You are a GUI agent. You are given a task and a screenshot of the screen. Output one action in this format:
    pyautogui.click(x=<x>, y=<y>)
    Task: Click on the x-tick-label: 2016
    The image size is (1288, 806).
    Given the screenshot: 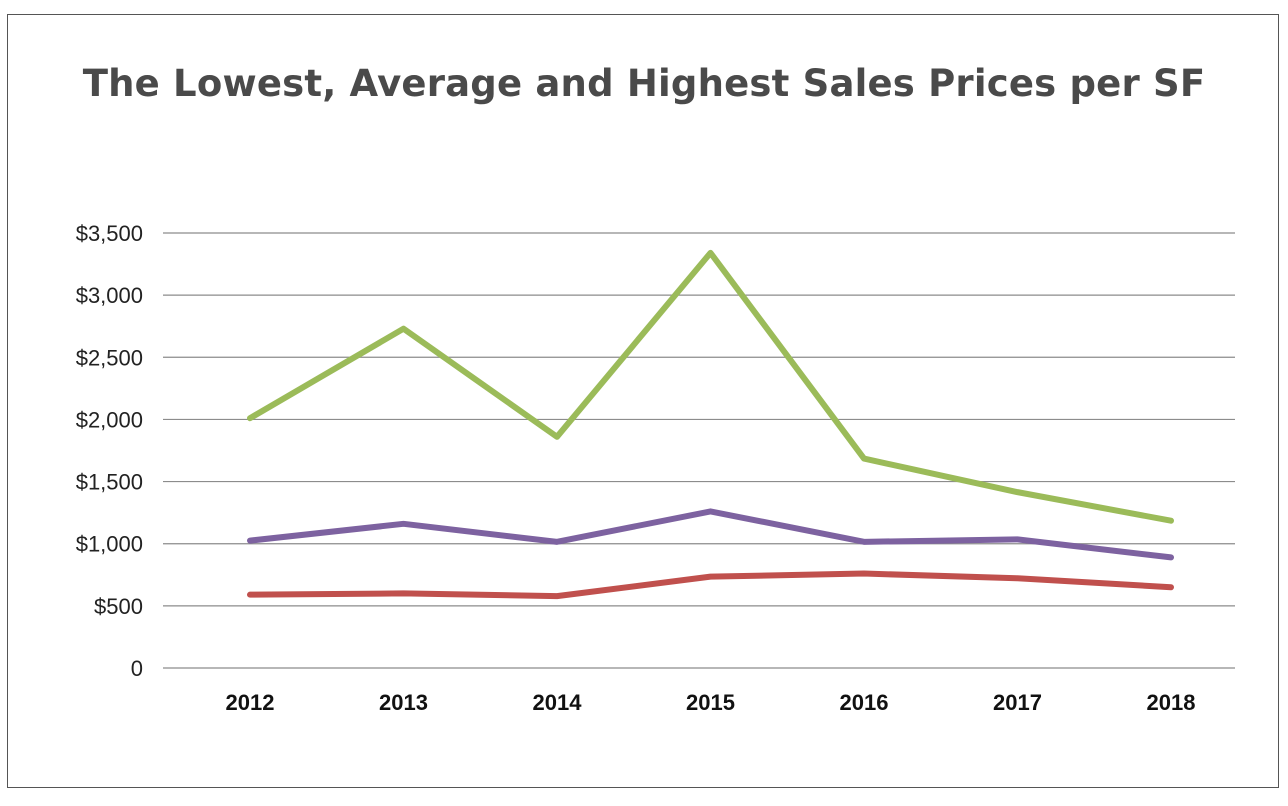 What is the action you would take?
    pyautogui.click(x=864, y=702)
    